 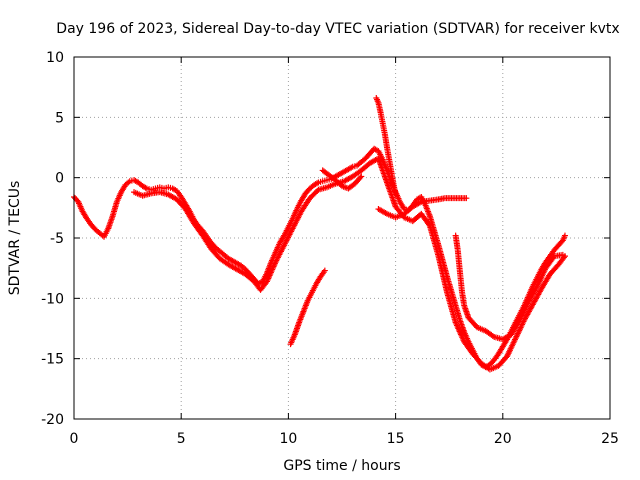 What do you see at coordinates (181, 439) in the screenshot?
I see `x-tick-label: 5` at bounding box center [181, 439].